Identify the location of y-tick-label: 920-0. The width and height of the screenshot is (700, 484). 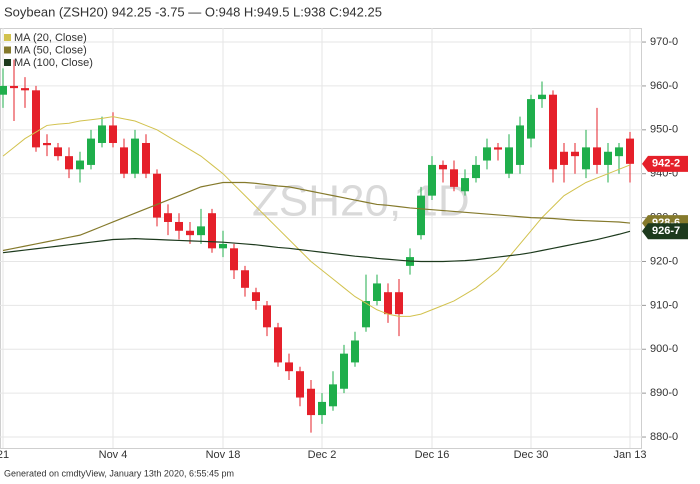
(664, 261).